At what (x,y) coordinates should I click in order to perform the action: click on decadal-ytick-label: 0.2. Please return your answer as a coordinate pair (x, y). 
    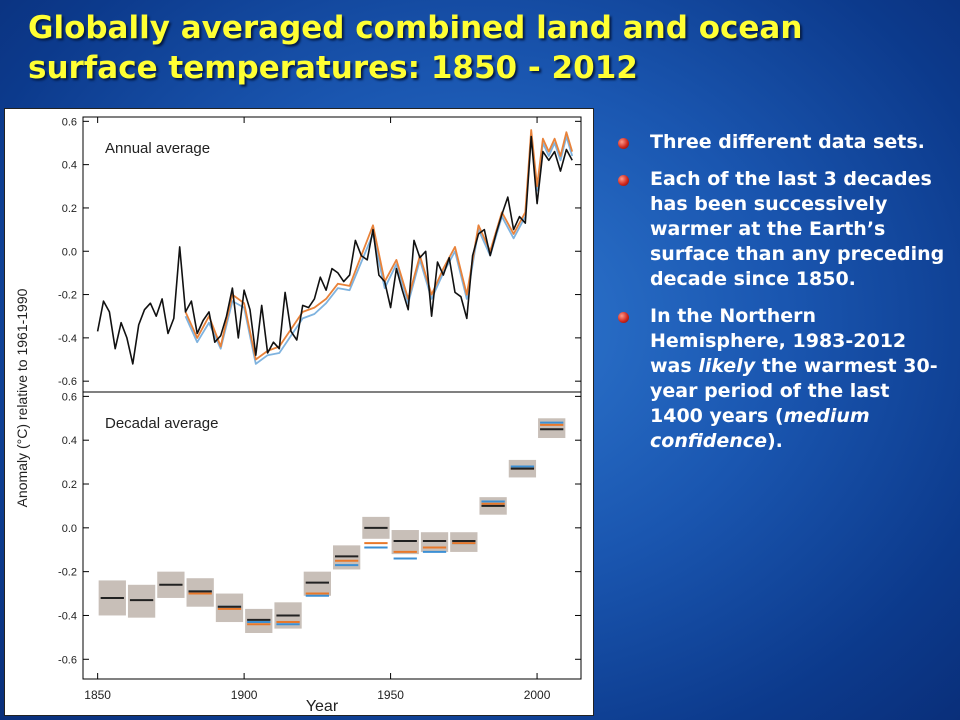
    Looking at the image, I should click on (69, 485).